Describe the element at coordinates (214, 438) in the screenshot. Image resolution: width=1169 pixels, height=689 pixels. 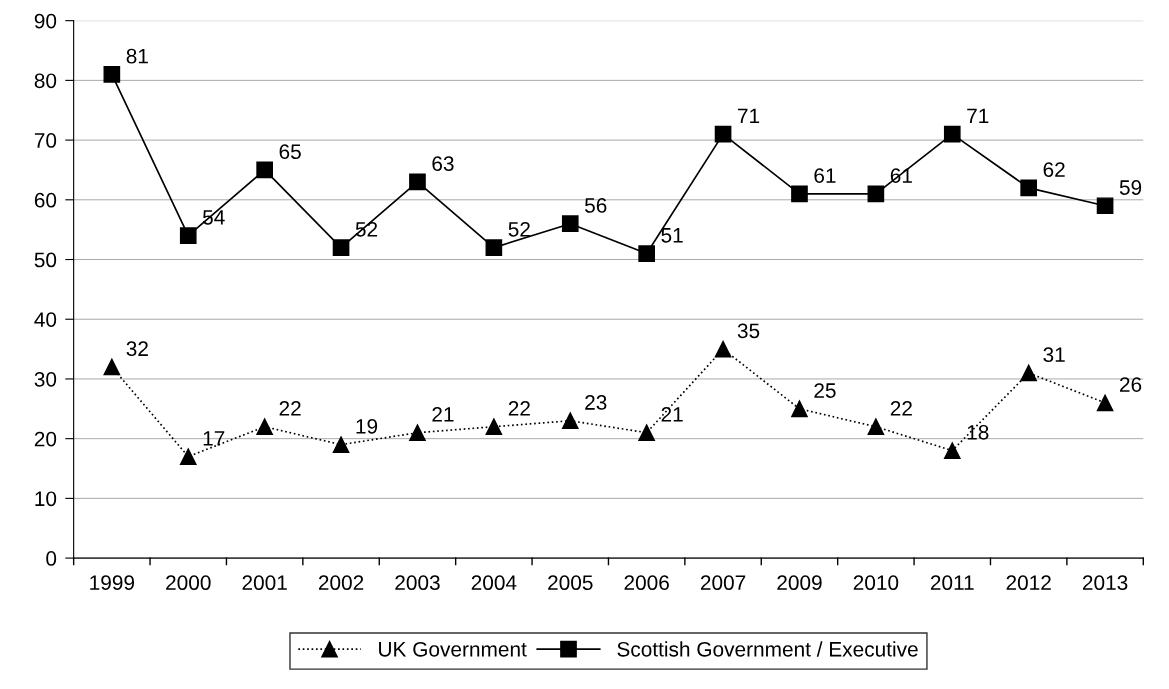
I see `data-label: 17` at that location.